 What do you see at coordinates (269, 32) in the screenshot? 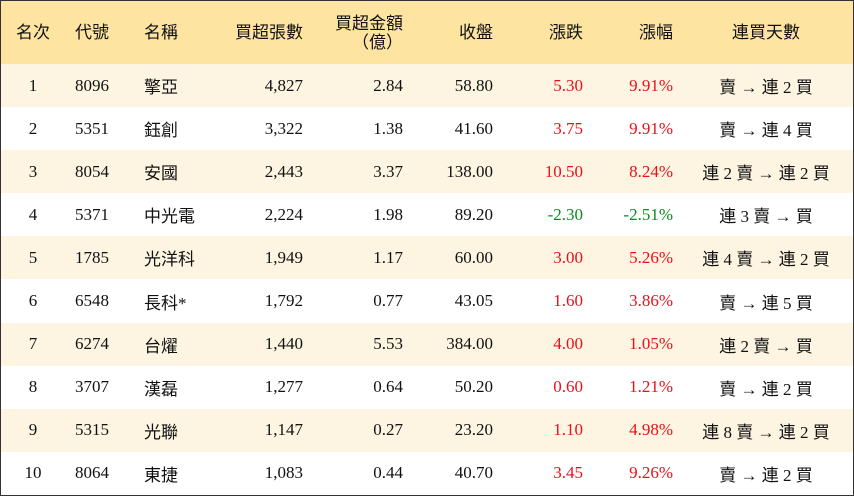
I see `header-cell: 買超張數` at bounding box center [269, 32].